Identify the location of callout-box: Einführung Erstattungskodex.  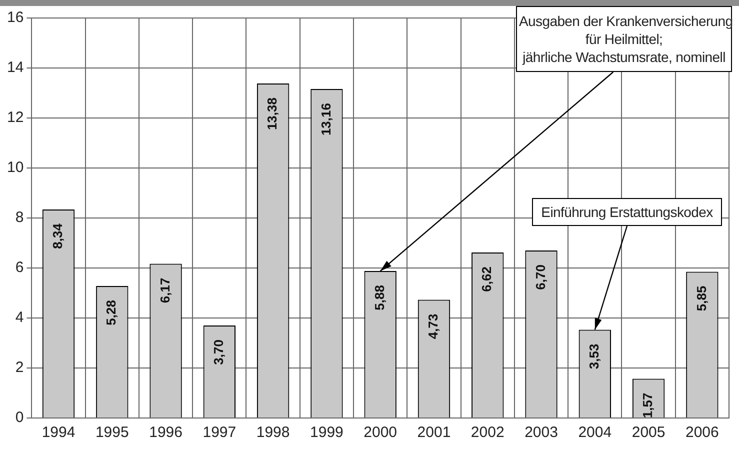
(627, 212).